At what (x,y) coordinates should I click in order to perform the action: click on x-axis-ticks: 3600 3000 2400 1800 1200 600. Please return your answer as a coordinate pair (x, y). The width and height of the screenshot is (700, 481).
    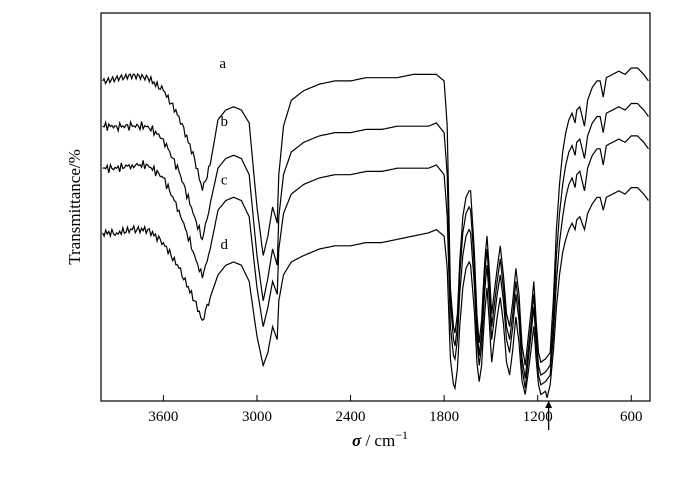
    Looking at the image, I should click on (395, 410).